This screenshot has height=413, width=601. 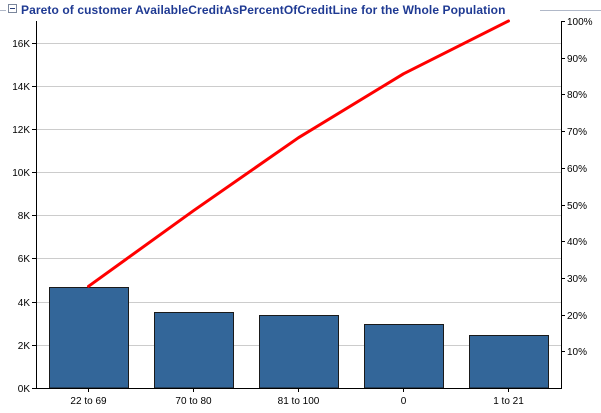 What do you see at coordinates (508, 401) in the screenshot?
I see `x-tick-label-4: 1 to 21` at bounding box center [508, 401].